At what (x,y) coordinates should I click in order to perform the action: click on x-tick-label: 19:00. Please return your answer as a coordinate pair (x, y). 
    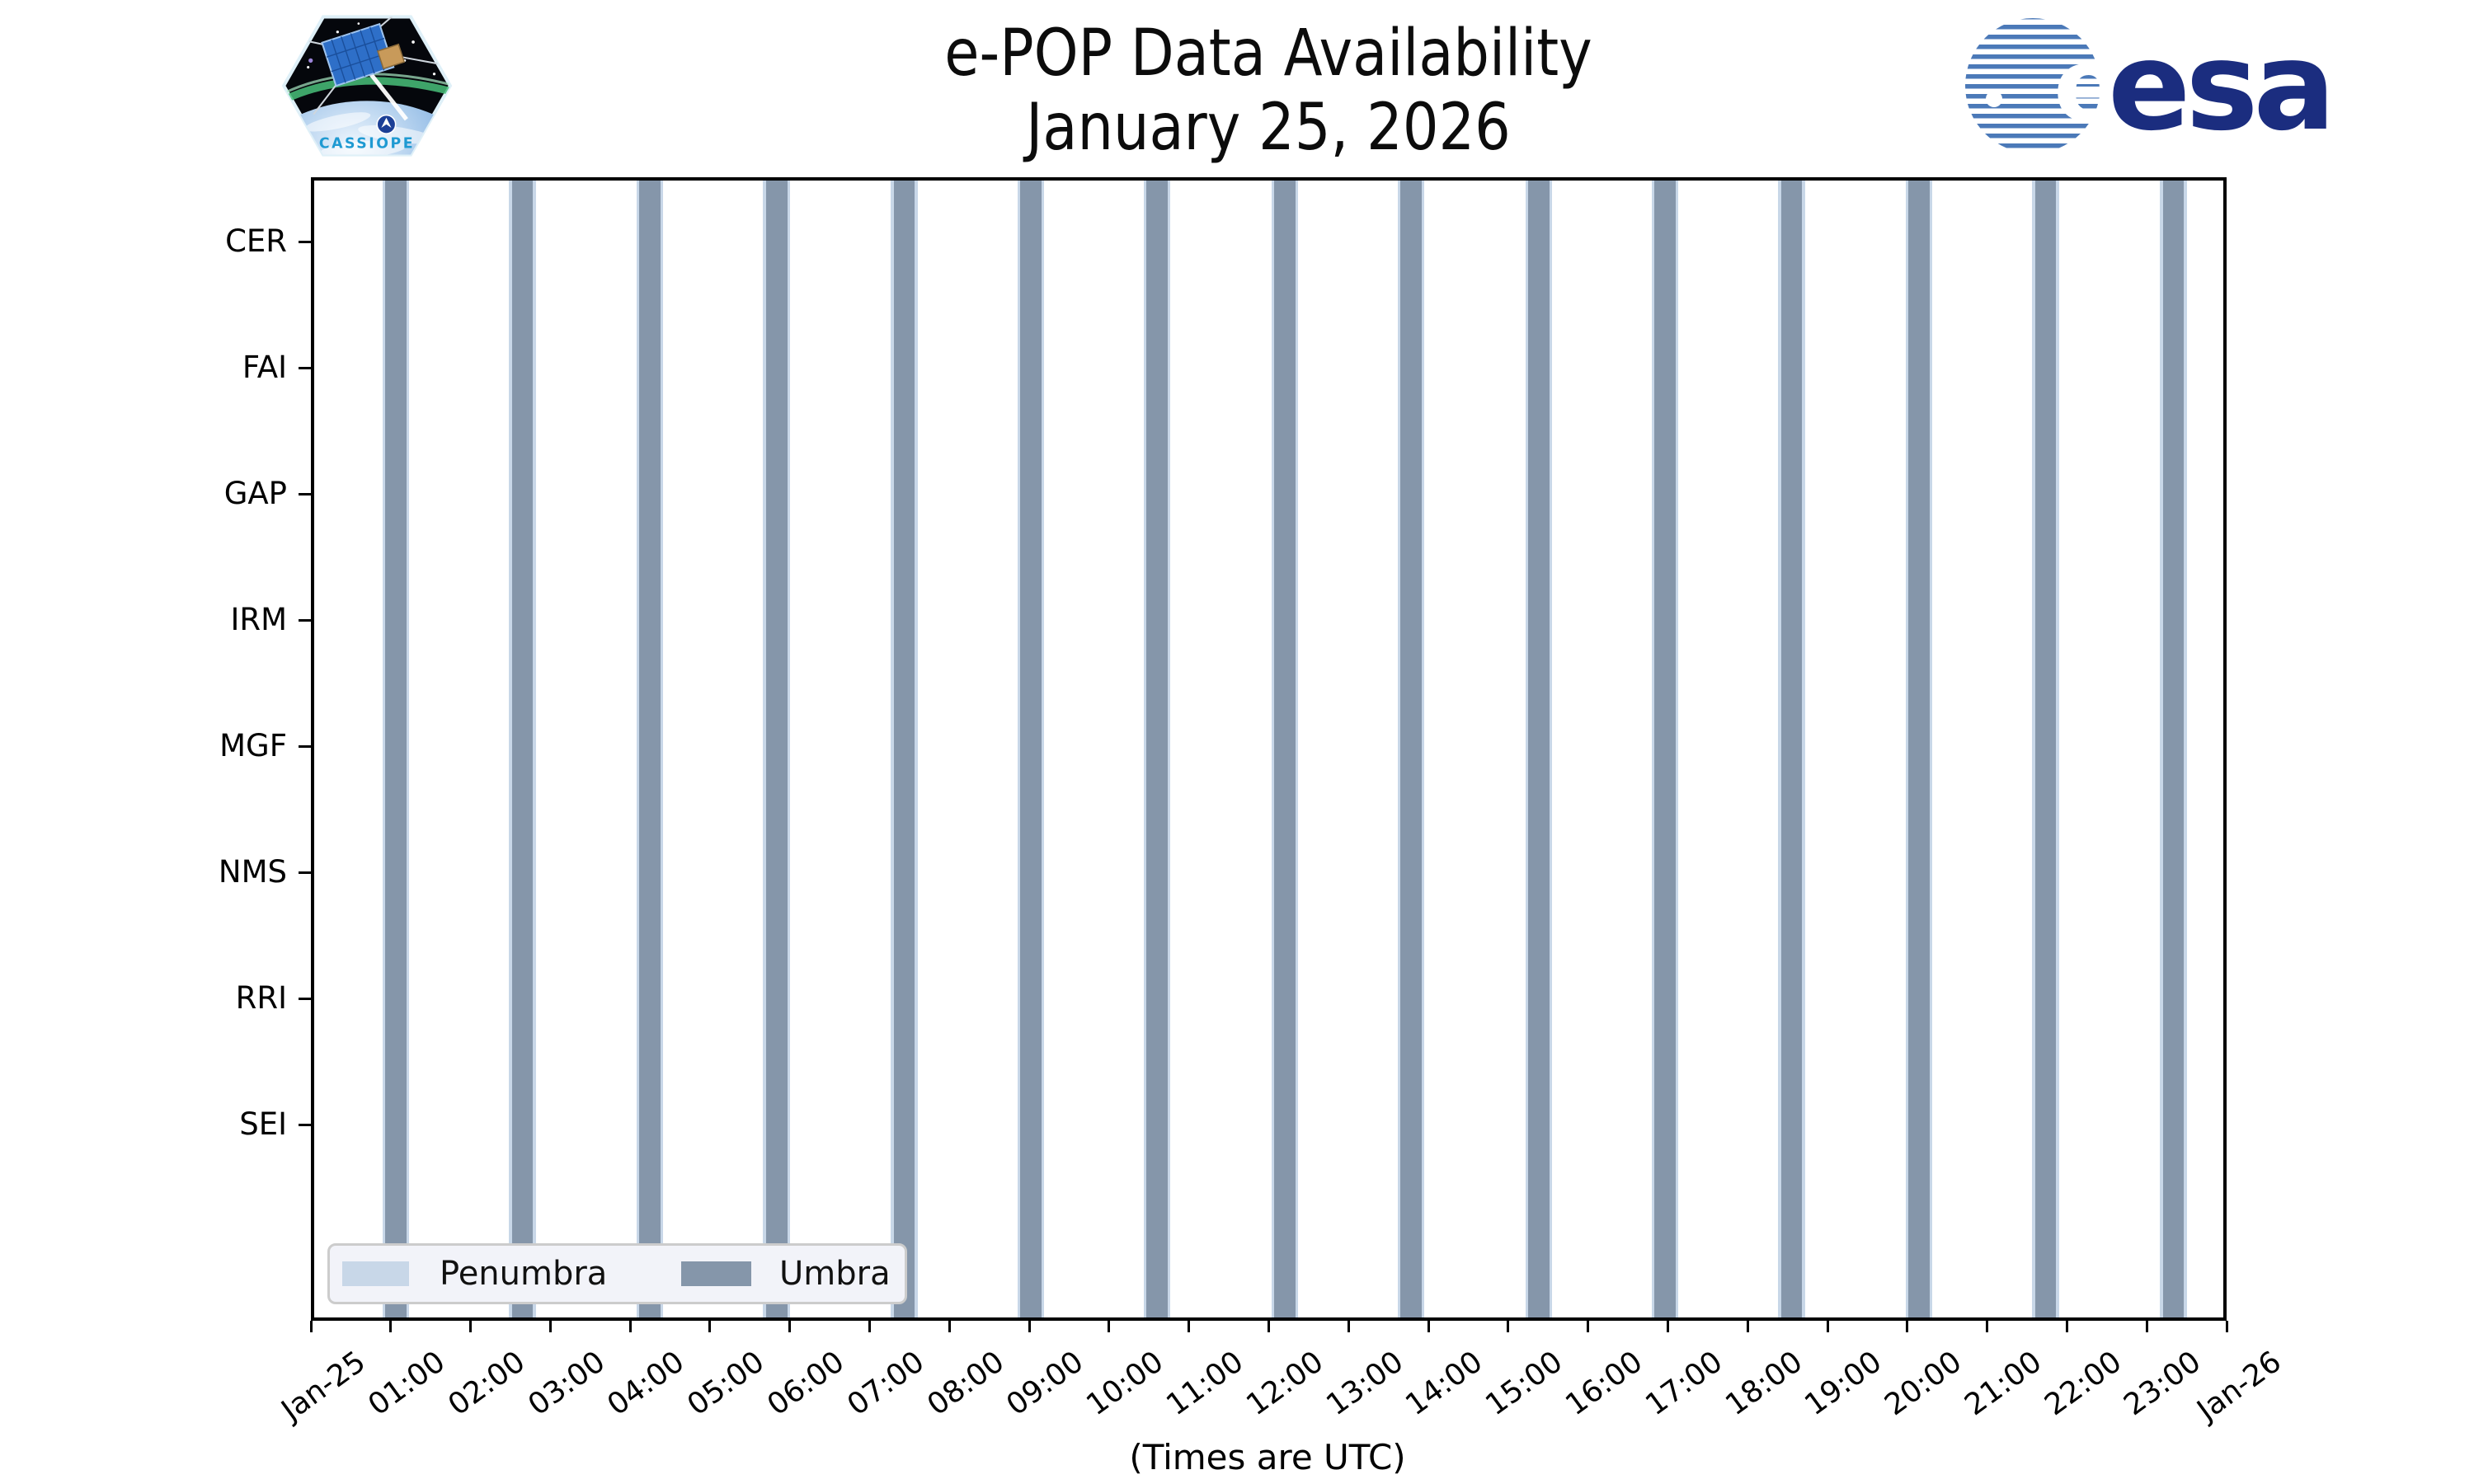
    Looking at the image, I should click on (1843, 1384).